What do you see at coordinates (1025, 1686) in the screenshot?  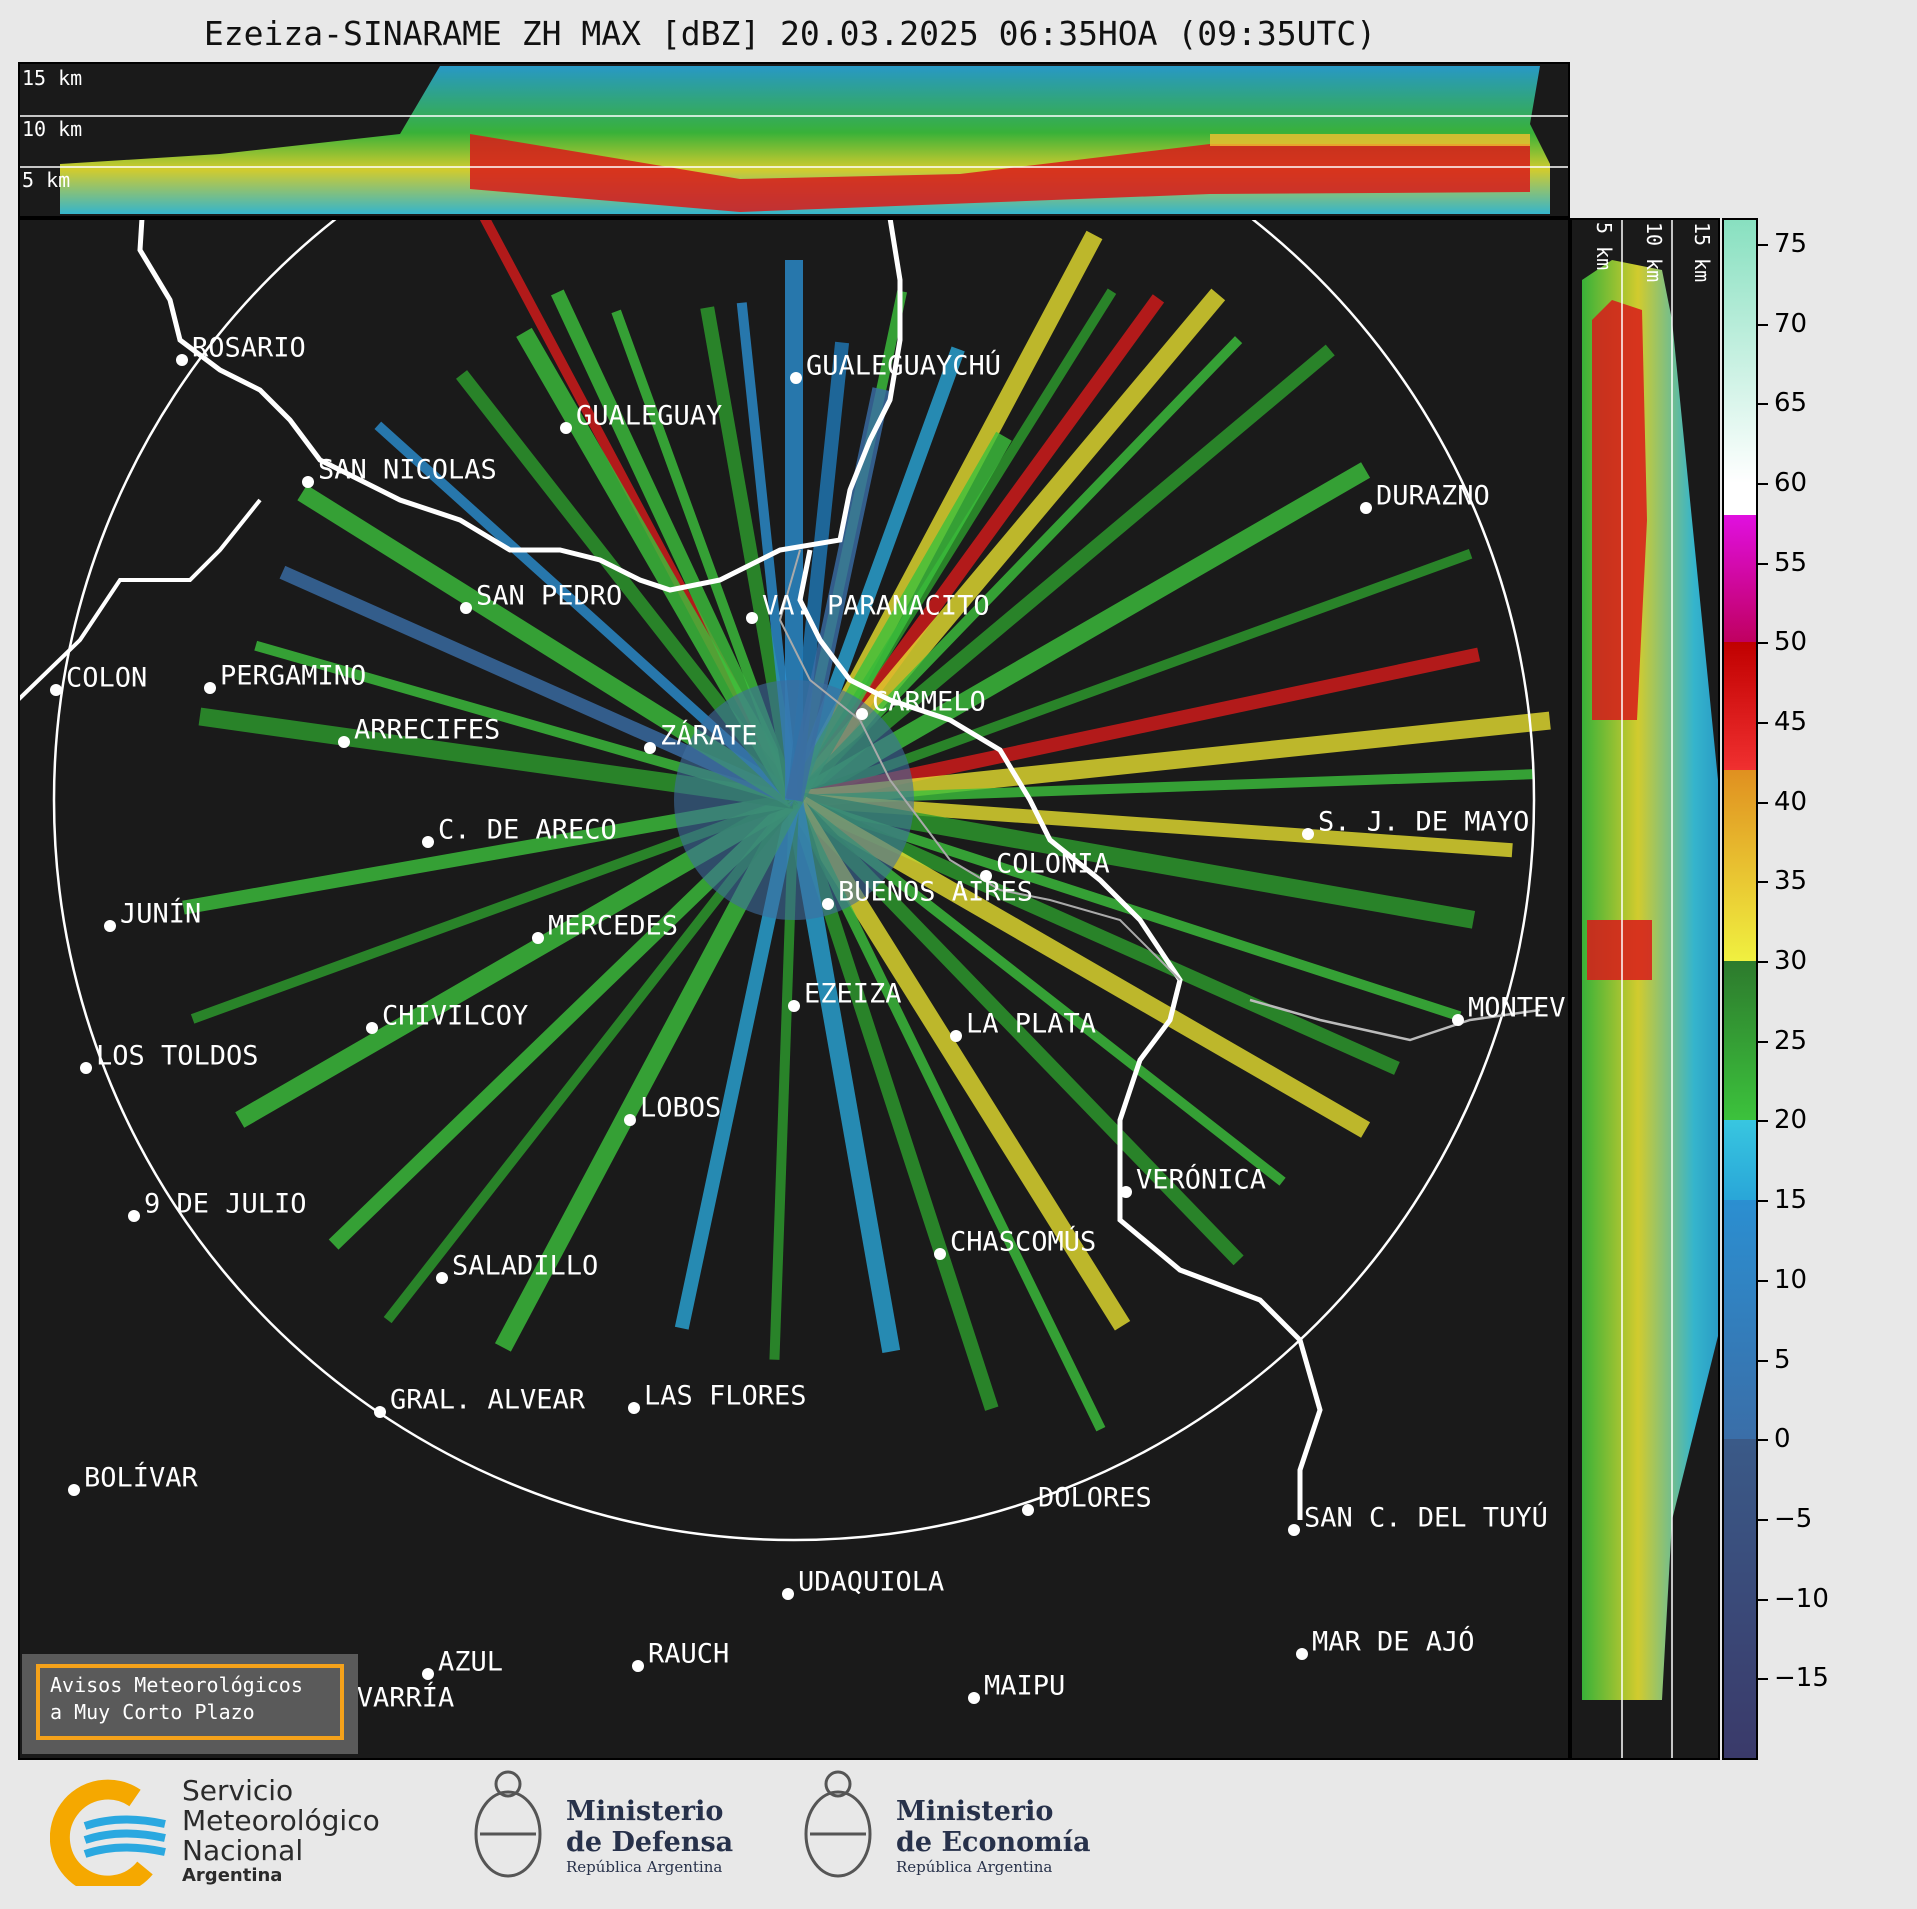 I see `city-label-maipu: MAIPU` at bounding box center [1025, 1686].